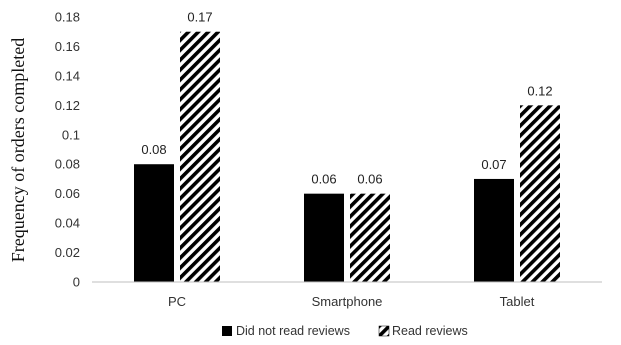 This screenshot has width=621, height=345. Describe the element at coordinates (76, 282) in the screenshot. I see `y-tick-label: 0` at that location.